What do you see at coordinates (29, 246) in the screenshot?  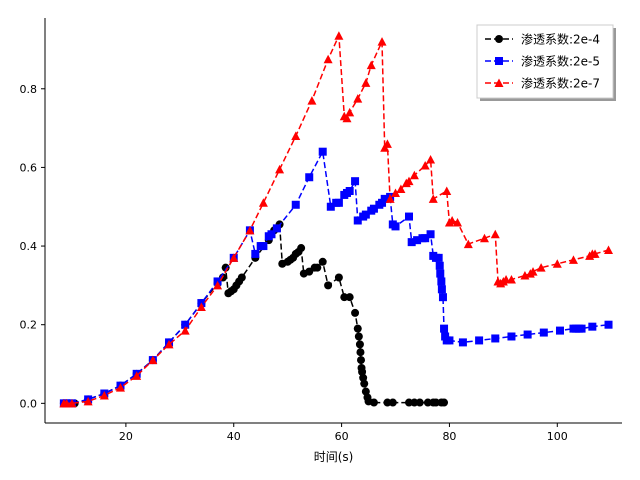 I see `y-tick-label: 0.4` at bounding box center [29, 246].